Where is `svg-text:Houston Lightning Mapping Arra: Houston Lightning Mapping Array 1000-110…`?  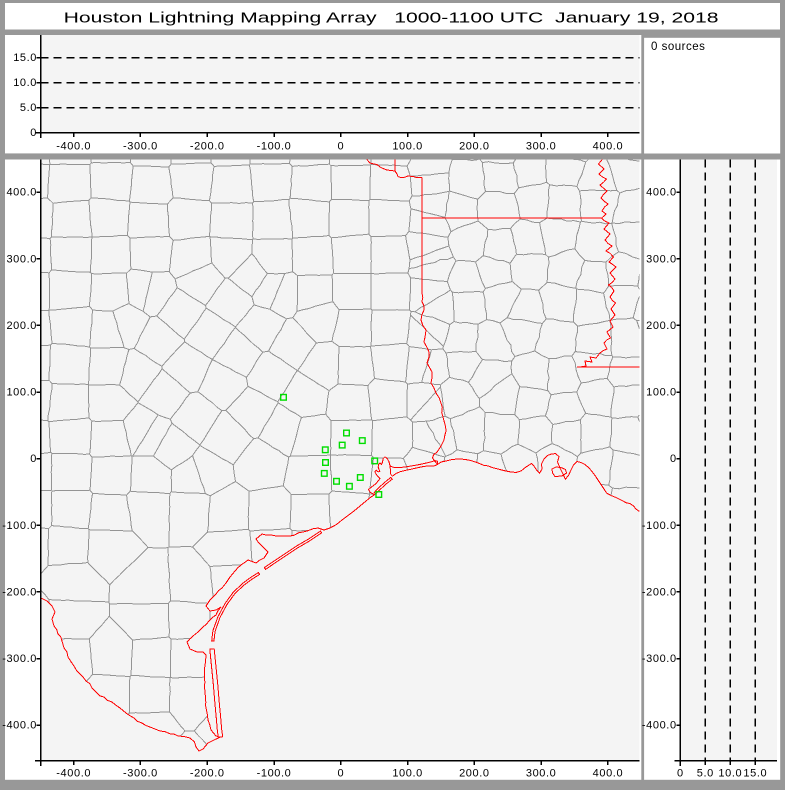
svg-text:Houston Lightning Mapping Arra: Houston Lightning Mapping Array 1000-110… is located at coordinates (391, 18).